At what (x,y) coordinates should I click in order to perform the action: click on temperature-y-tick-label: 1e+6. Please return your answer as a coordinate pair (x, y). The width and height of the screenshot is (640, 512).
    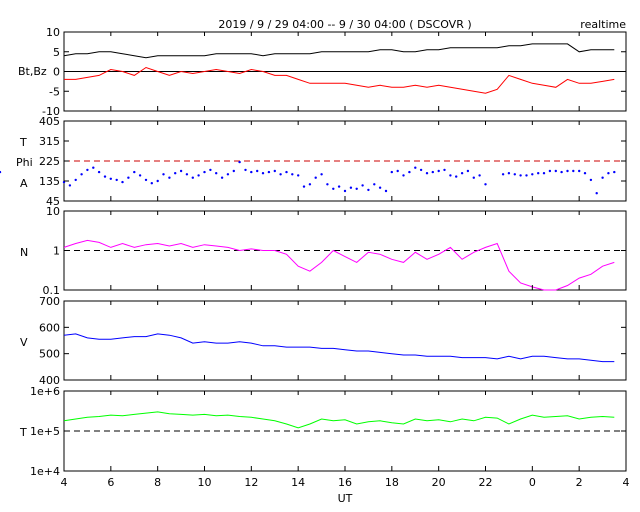
    Looking at the image, I should click on (45, 391).